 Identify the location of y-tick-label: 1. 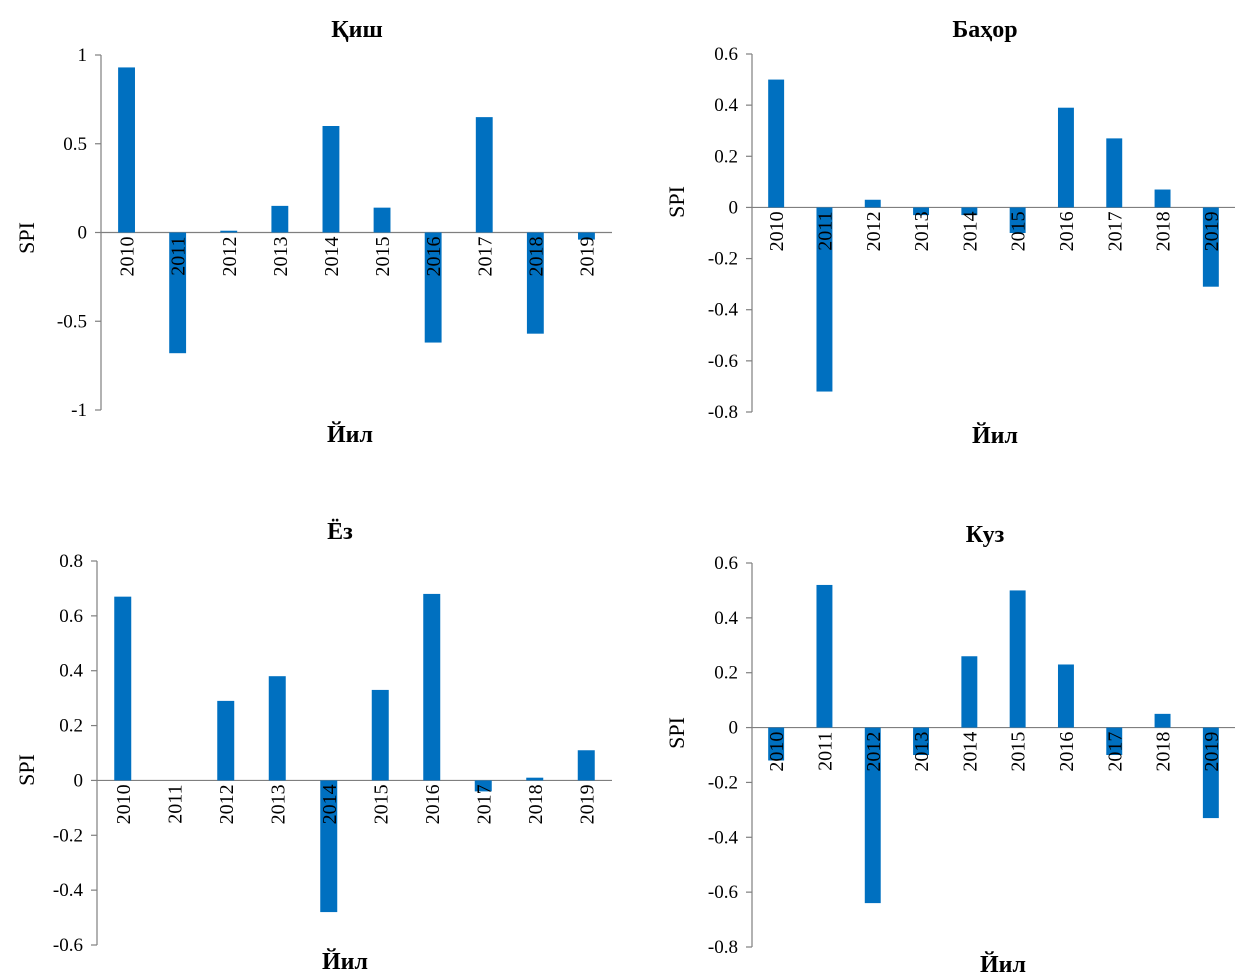
(83, 55).